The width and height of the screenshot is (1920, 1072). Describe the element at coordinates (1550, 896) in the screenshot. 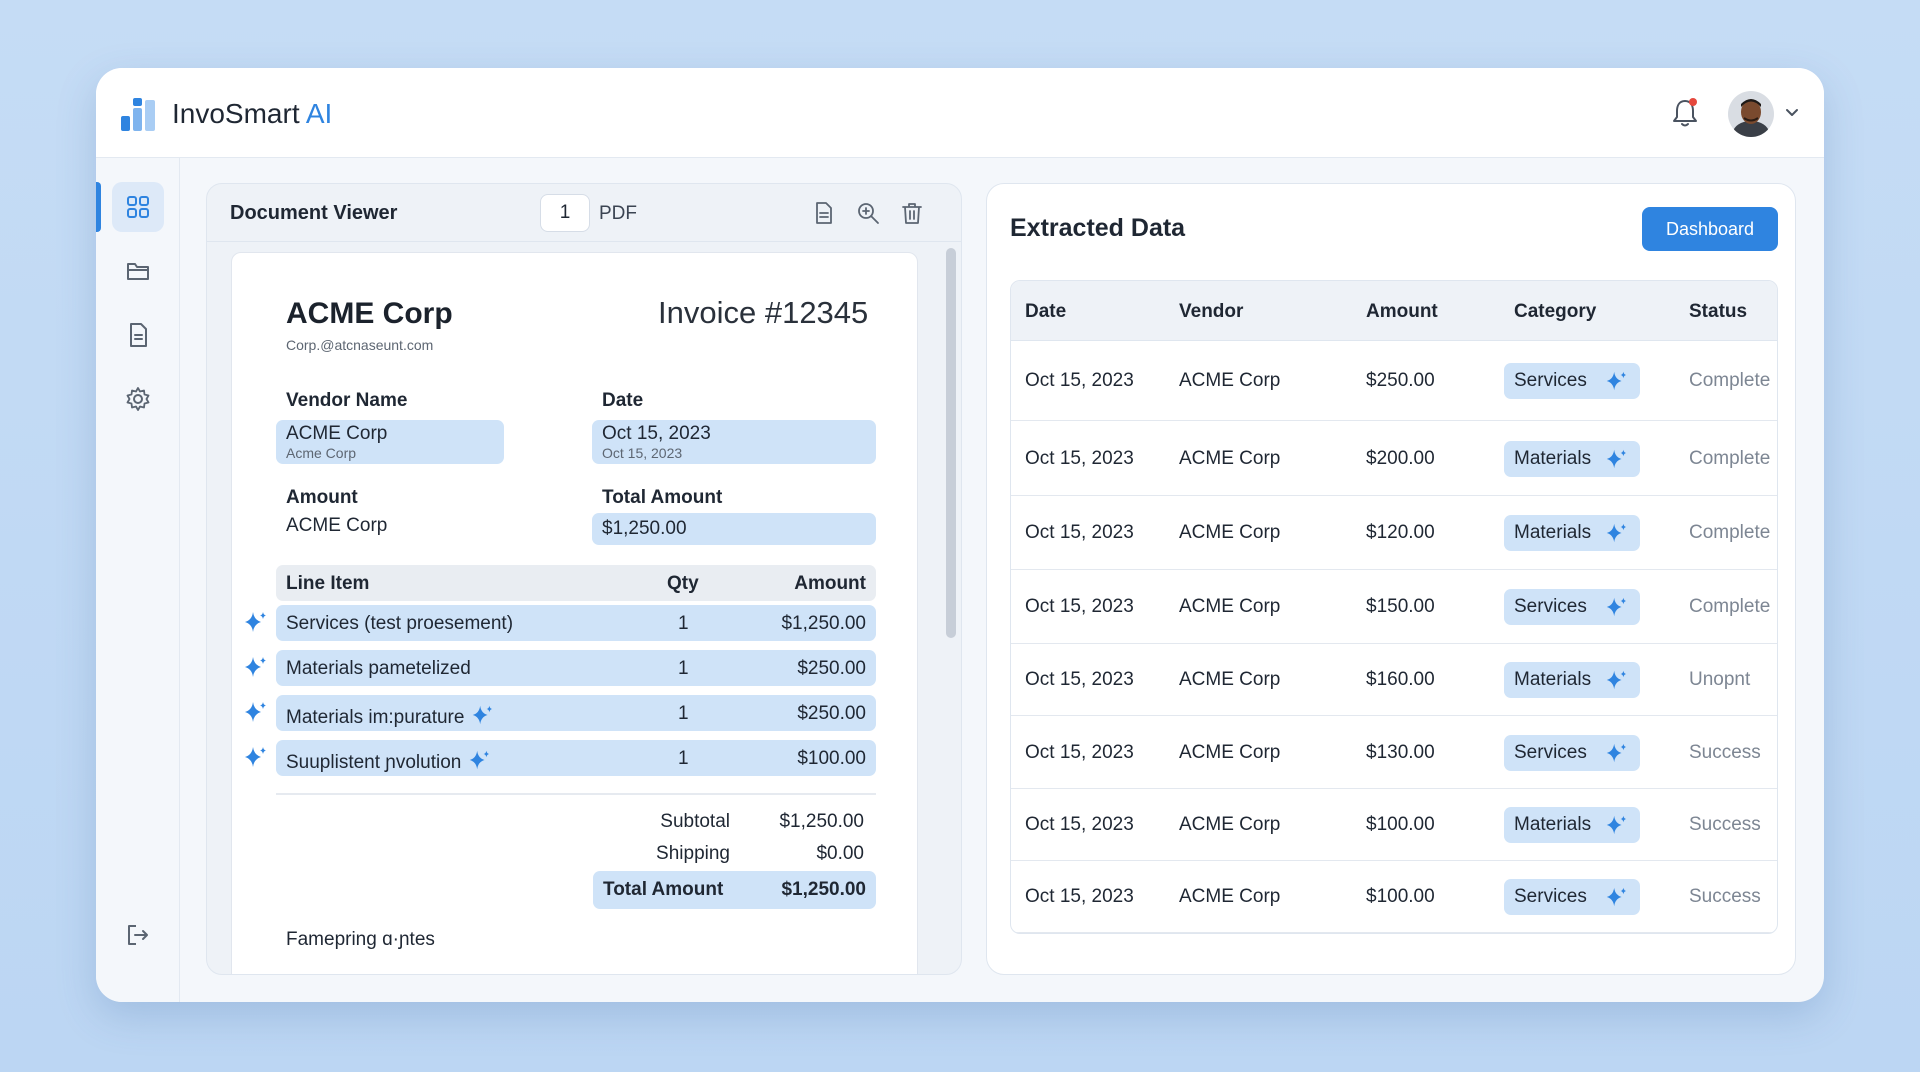

I see `category-label: Services` at that location.